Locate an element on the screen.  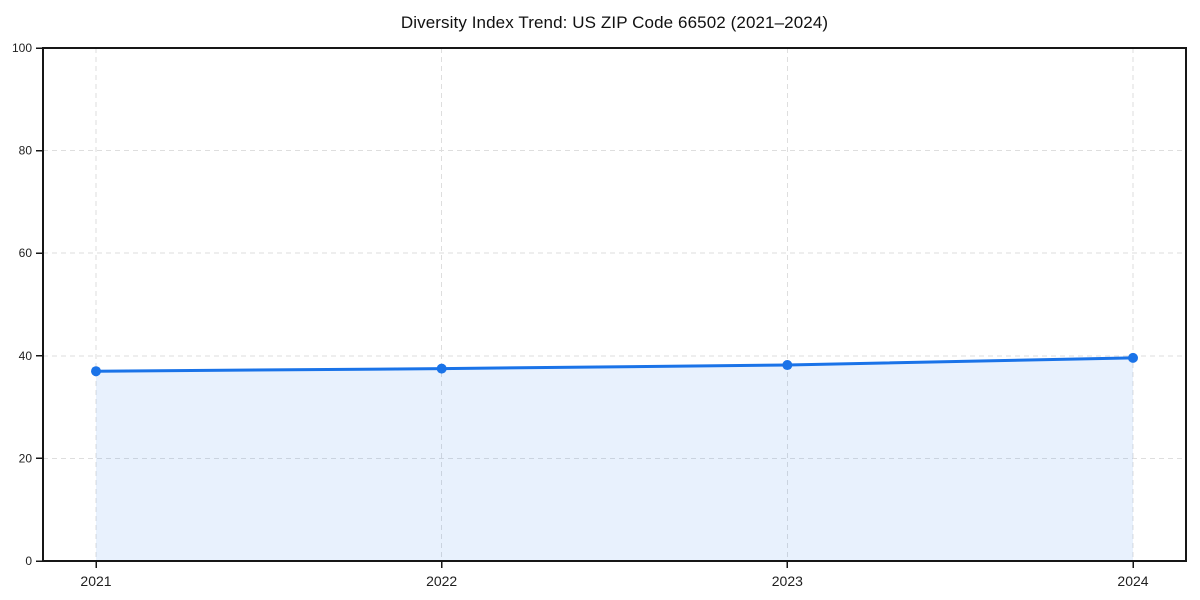
y-axis-tick-label: 60 is located at coordinates (26, 253).